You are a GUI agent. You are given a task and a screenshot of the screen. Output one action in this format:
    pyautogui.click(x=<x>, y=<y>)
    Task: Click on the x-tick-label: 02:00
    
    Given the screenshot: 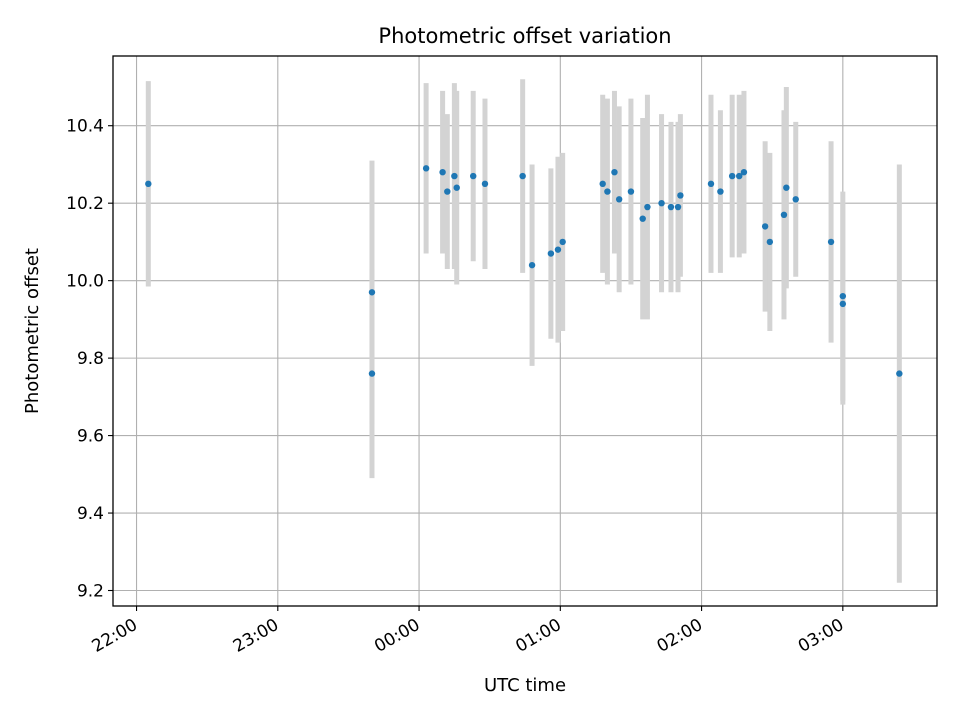 What is the action you would take?
    pyautogui.click(x=680, y=636)
    